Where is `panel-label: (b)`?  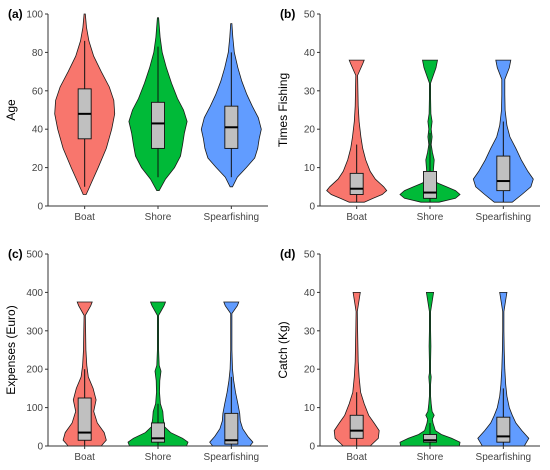
panel-label: (b) is located at coordinates (287, 14).